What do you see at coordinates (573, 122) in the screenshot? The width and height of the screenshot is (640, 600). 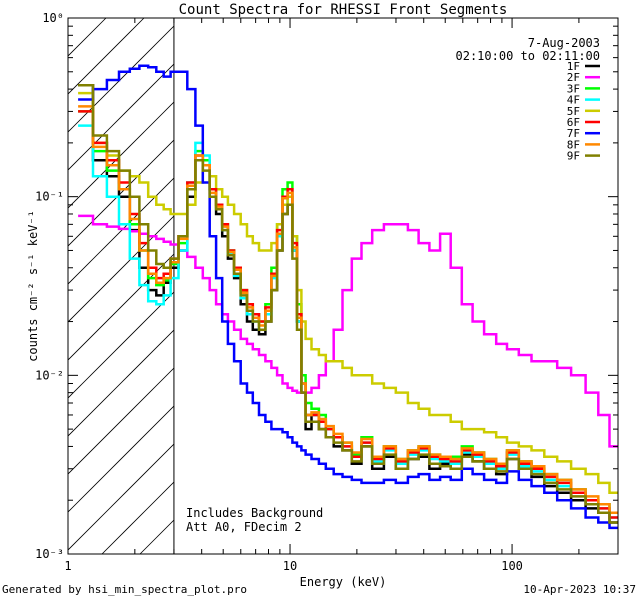 I see `legend-label-6F: 6F` at bounding box center [573, 122].